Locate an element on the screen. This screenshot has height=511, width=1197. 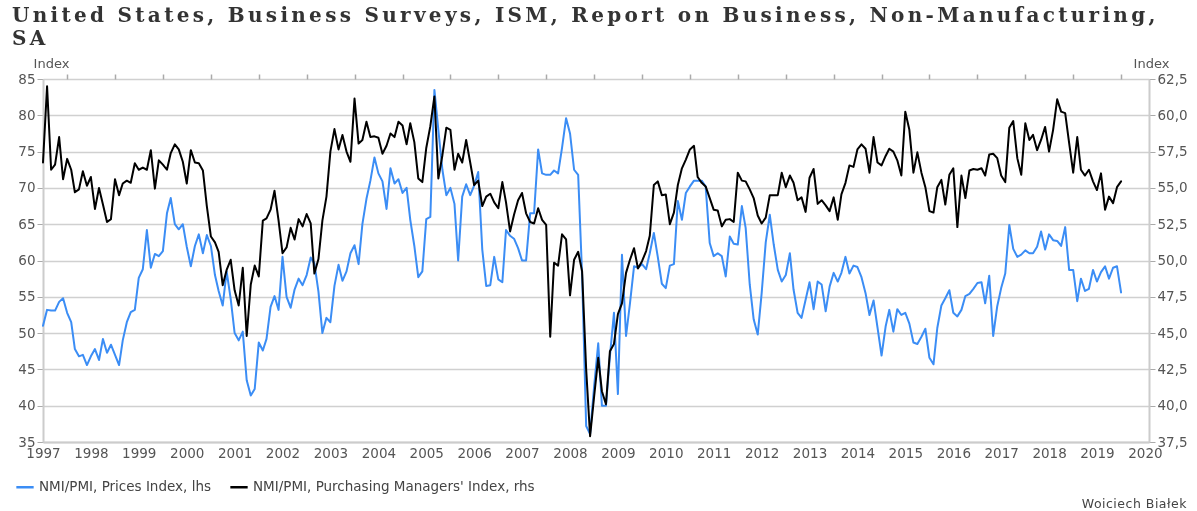
x-tick-label: 2016 is located at coordinates (953, 452).